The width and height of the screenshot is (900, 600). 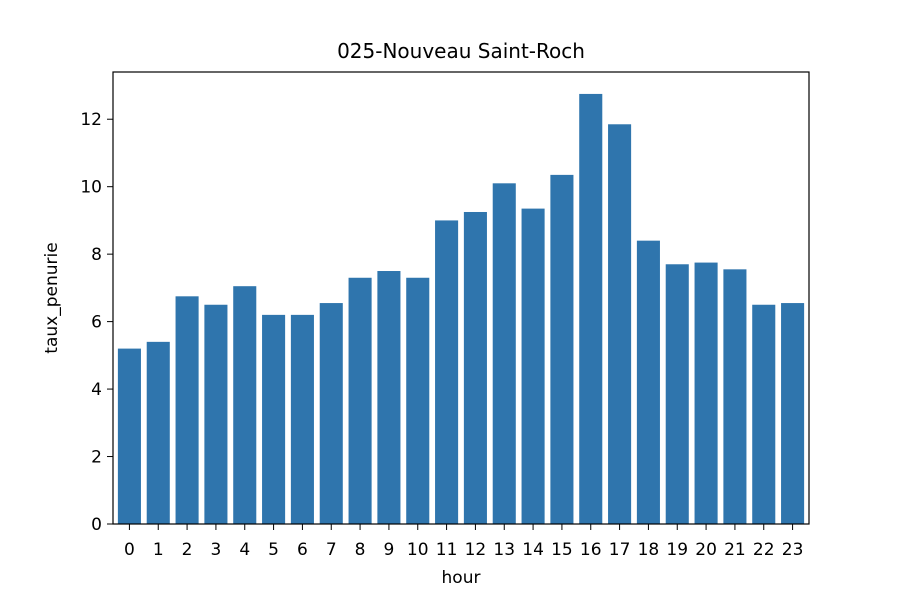 I want to click on y-tick-label: 6, so click(x=96, y=323).